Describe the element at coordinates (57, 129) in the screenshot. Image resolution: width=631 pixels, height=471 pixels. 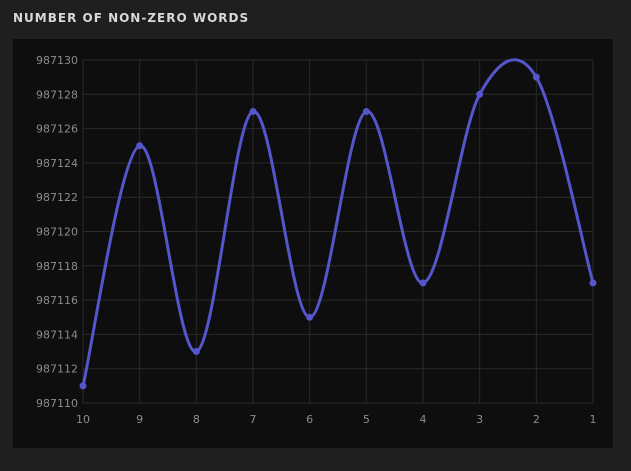
I see `y-tick-label: 987126` at that location.